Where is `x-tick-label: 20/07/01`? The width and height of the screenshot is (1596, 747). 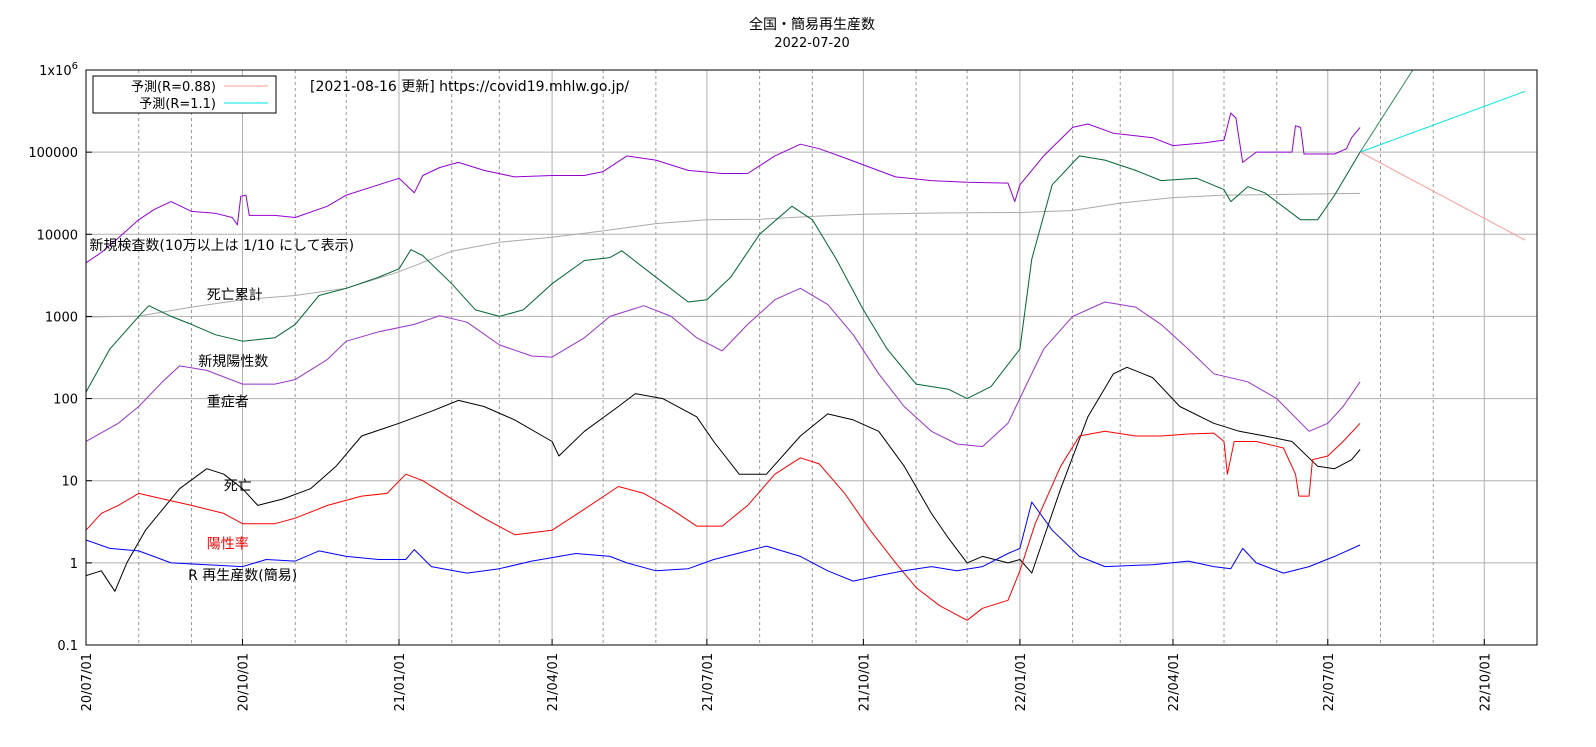
x-tick-label: 20/07/01 is located at coordinates (87, 682).